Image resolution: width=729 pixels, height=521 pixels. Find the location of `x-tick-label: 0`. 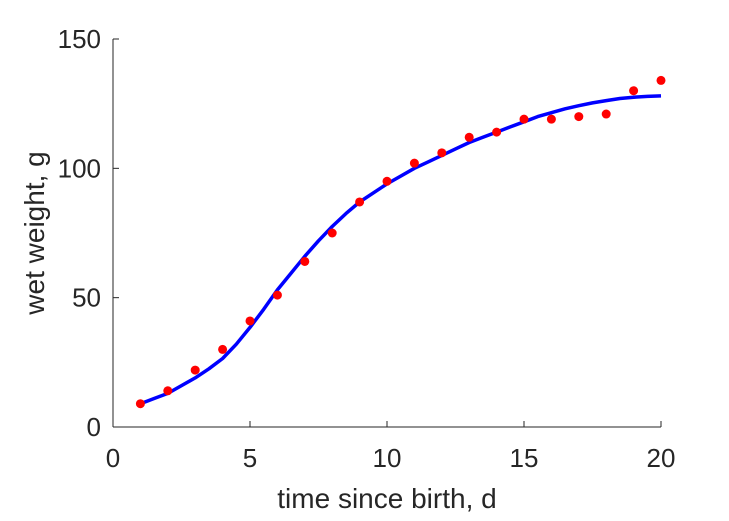

x-tick-label: 0 is located at coordinates (113, 458).